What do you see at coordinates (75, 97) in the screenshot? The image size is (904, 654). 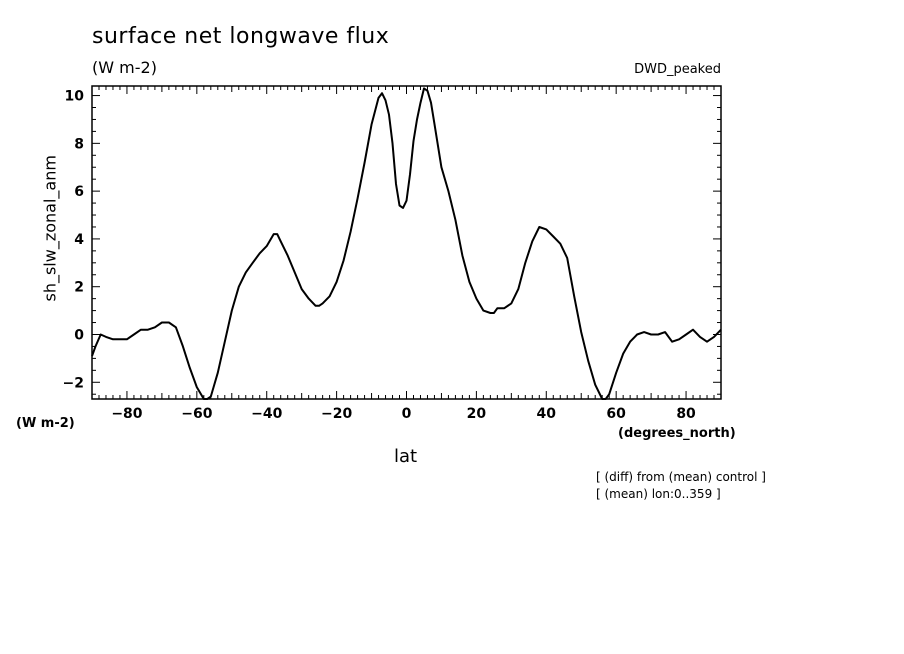 I see `y-tick-label: 10` at bounding box center [75, 97].